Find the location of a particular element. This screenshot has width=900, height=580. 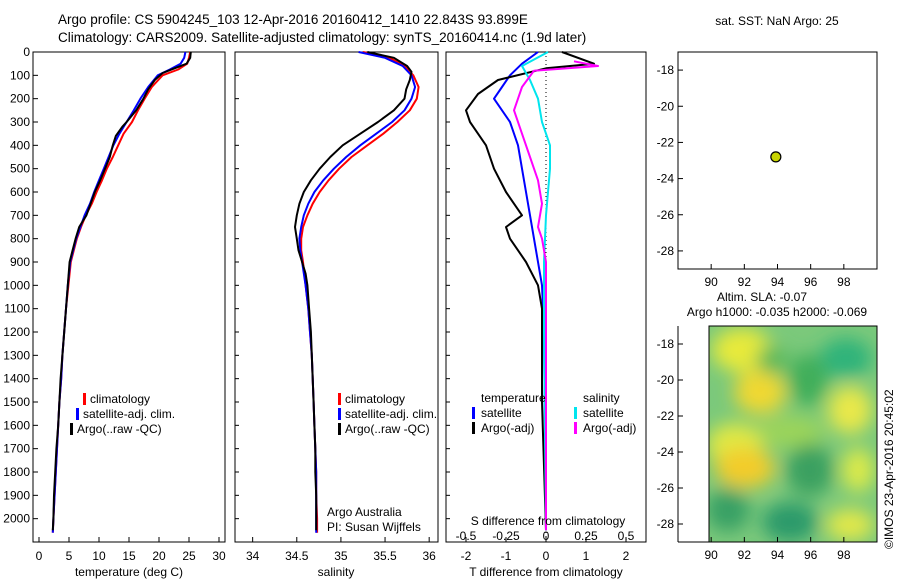

x-tick-label: 2 is located at coordinates (626, 556).